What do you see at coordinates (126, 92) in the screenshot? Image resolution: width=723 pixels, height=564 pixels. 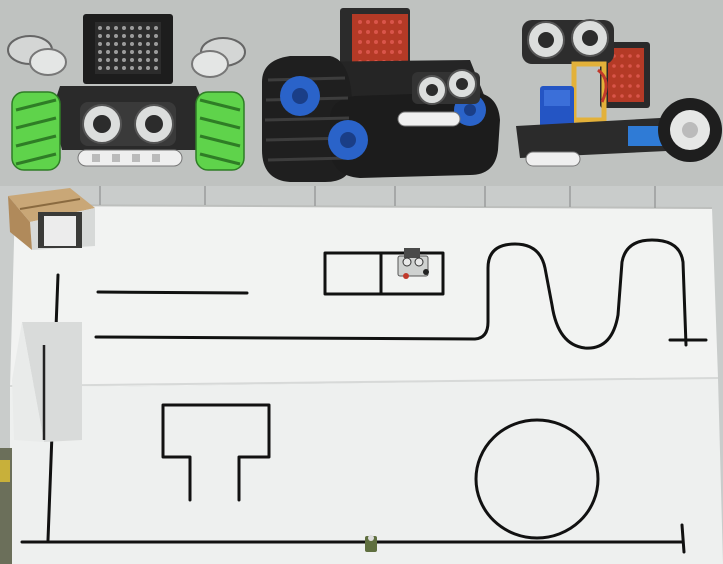 I see `mecanum-wheel-robot` at bounding box center [126, 92].